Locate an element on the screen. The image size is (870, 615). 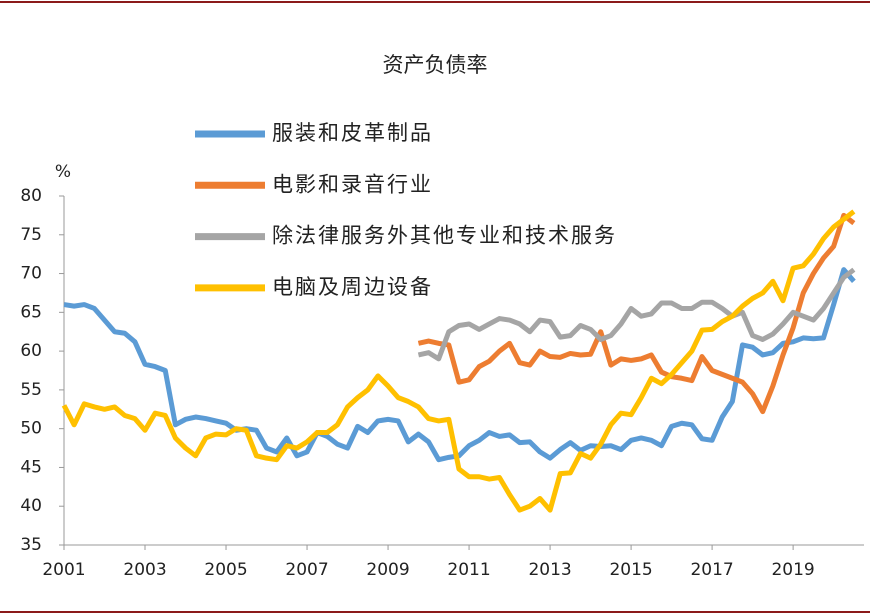
y-tick-label: 80 is located at coordinates (31, 196).